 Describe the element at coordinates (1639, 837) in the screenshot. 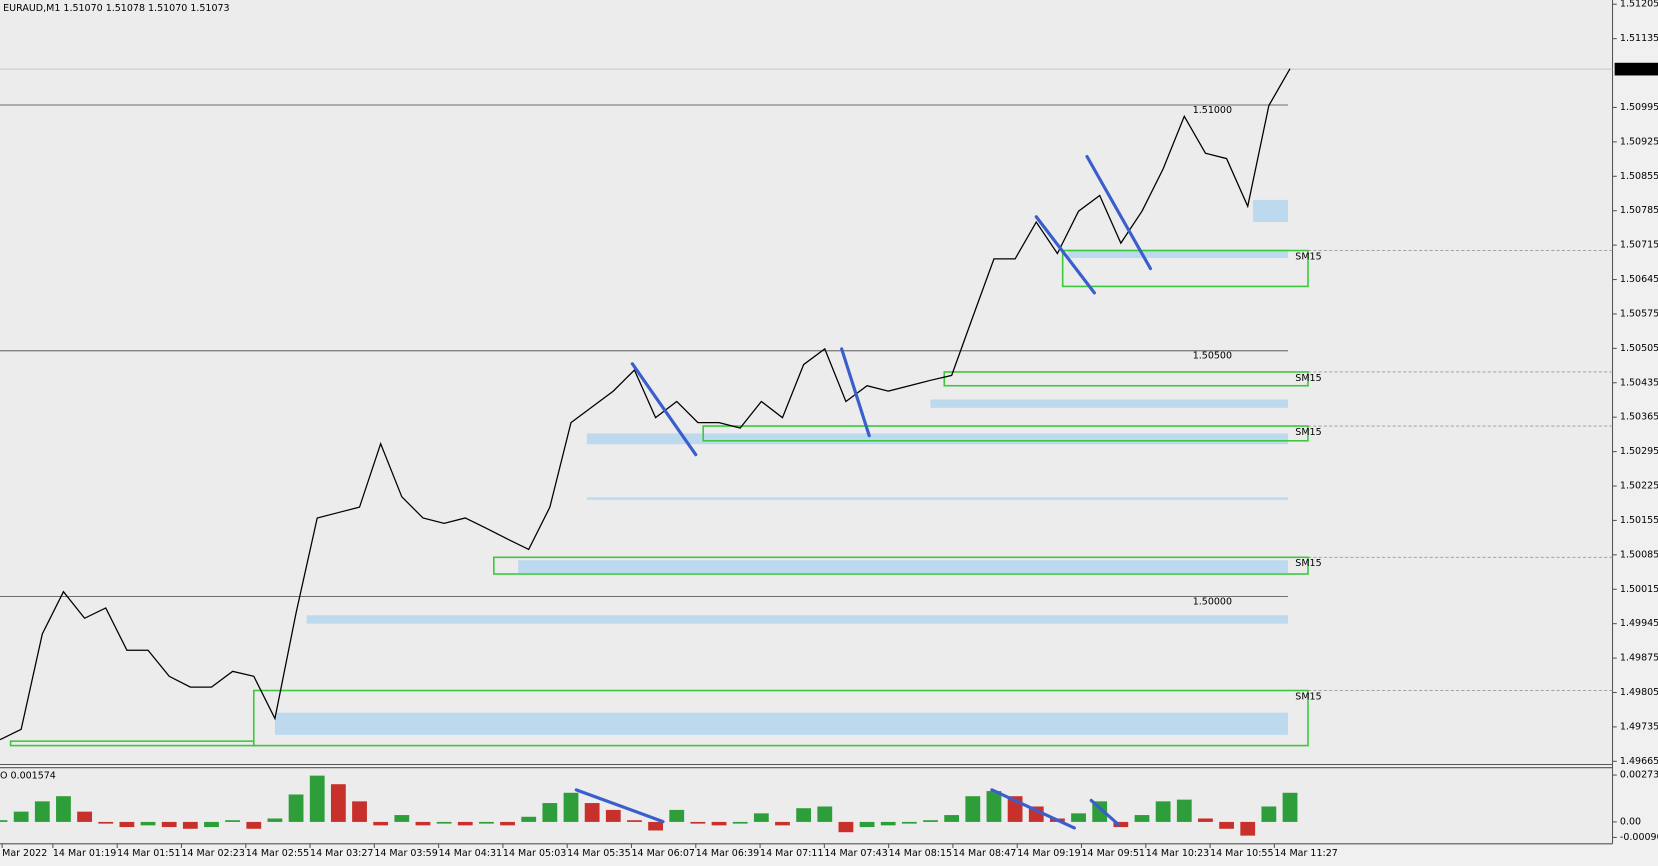

I see `osc-tick-label: -0.000906` at that location.